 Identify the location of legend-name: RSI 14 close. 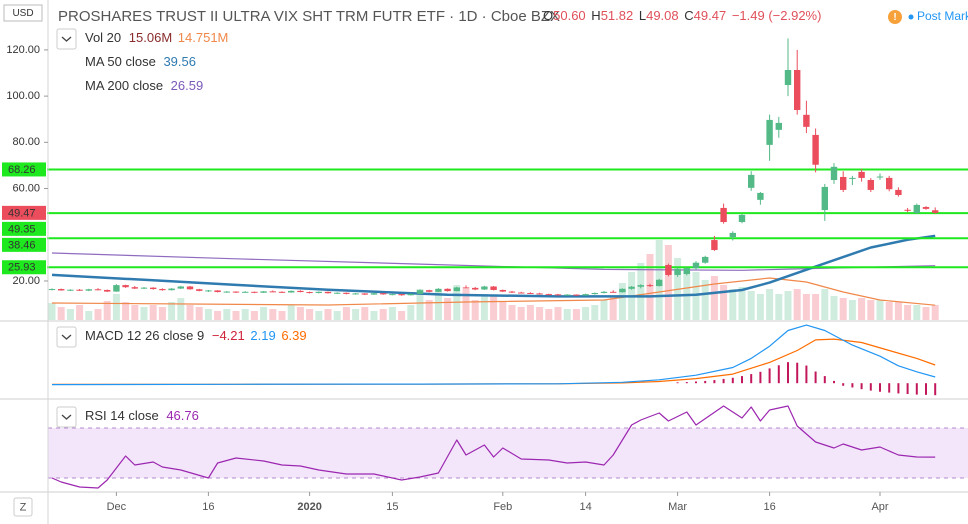
(122, 415).